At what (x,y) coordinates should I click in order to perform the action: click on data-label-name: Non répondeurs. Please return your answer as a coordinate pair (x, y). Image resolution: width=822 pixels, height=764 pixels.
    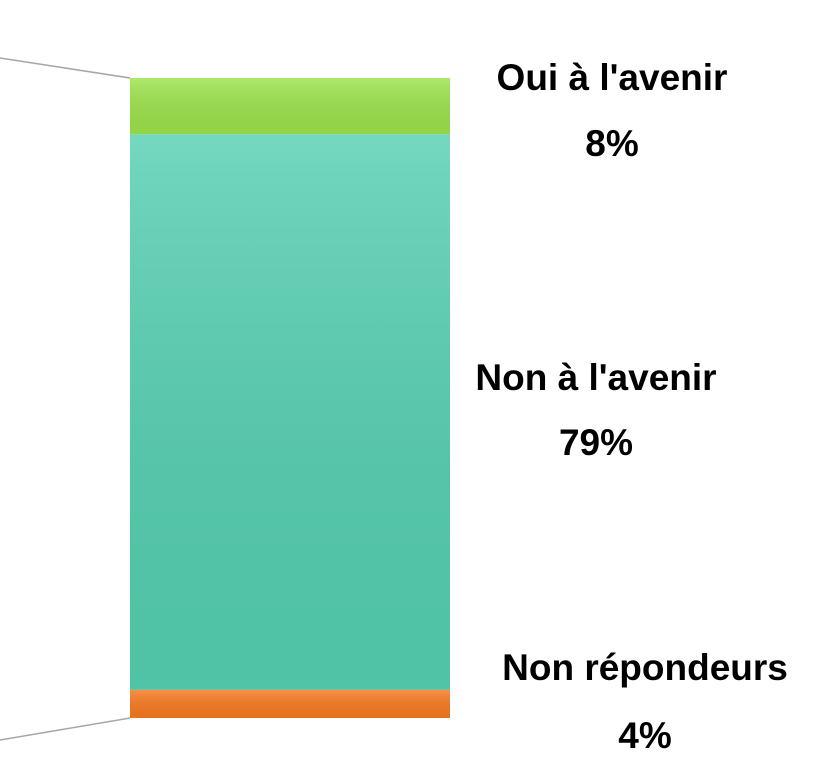
    Looking at the image, I should click on (645, 667).